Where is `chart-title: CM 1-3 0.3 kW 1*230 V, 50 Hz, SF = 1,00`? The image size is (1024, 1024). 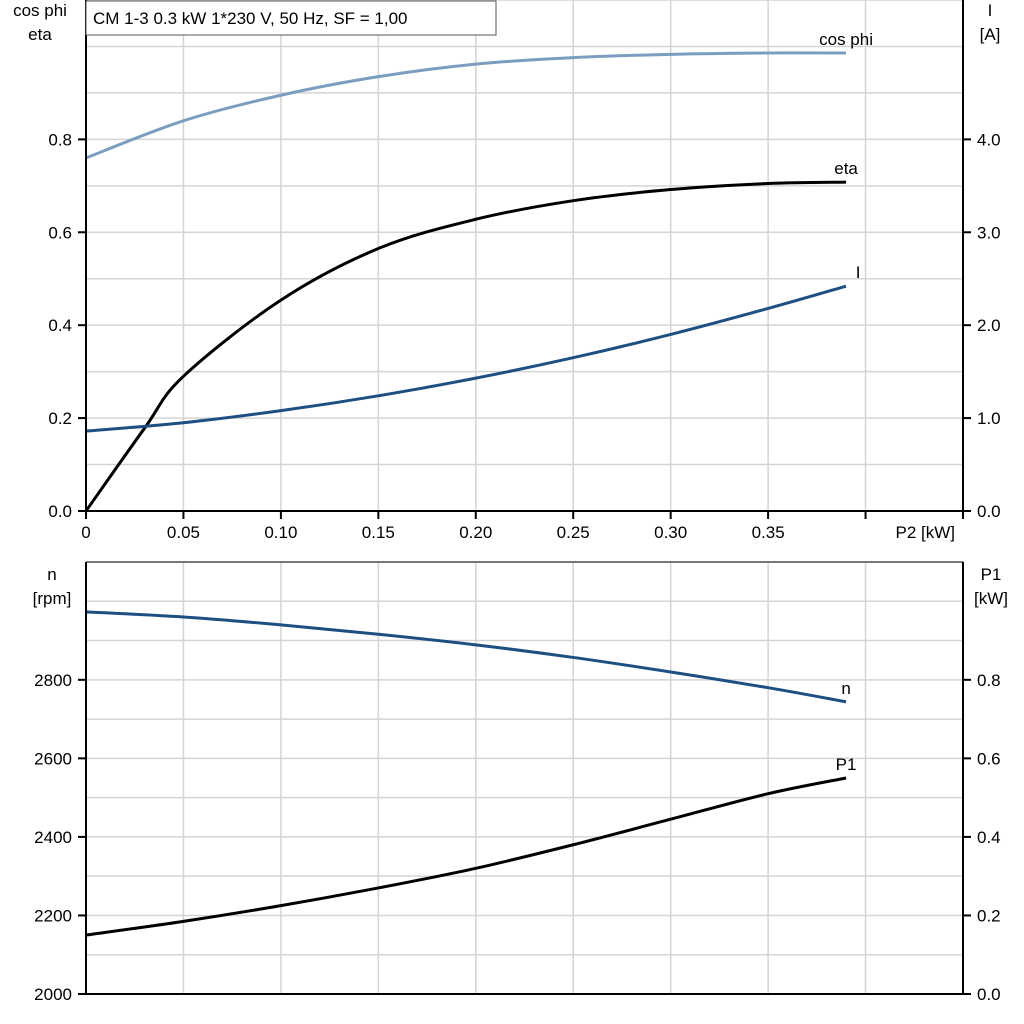
chart-title: CM 1-3 0.3 kW 1*230 V, 50 Hz, SF = 1,00 is located at coordinates (250, 18).